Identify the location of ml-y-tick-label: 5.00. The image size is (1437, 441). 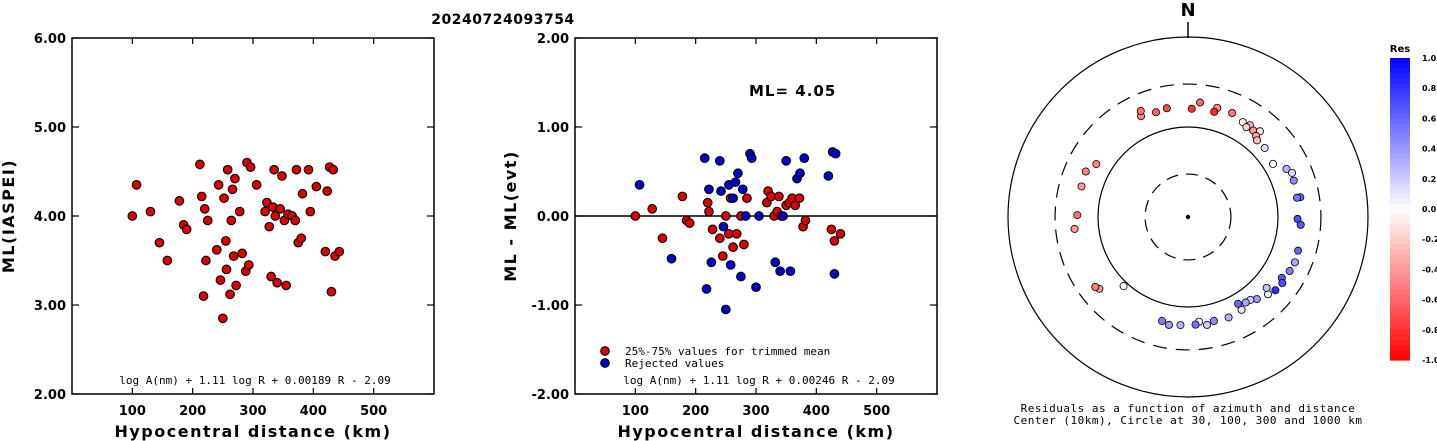
(50, 128).